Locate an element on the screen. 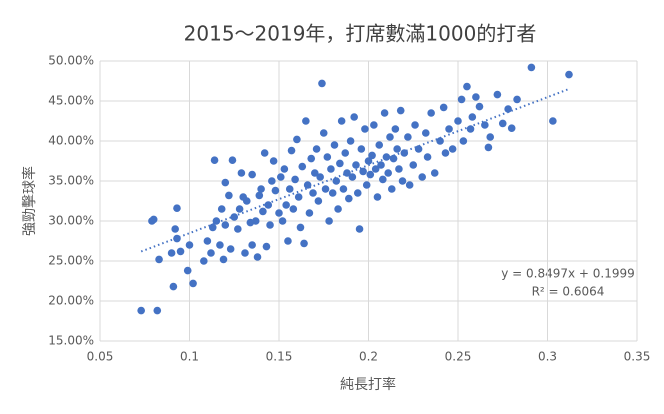 This screenshot has width=664, height=414. y-tick-label: 20.00% is located at coordinates (71, 301).